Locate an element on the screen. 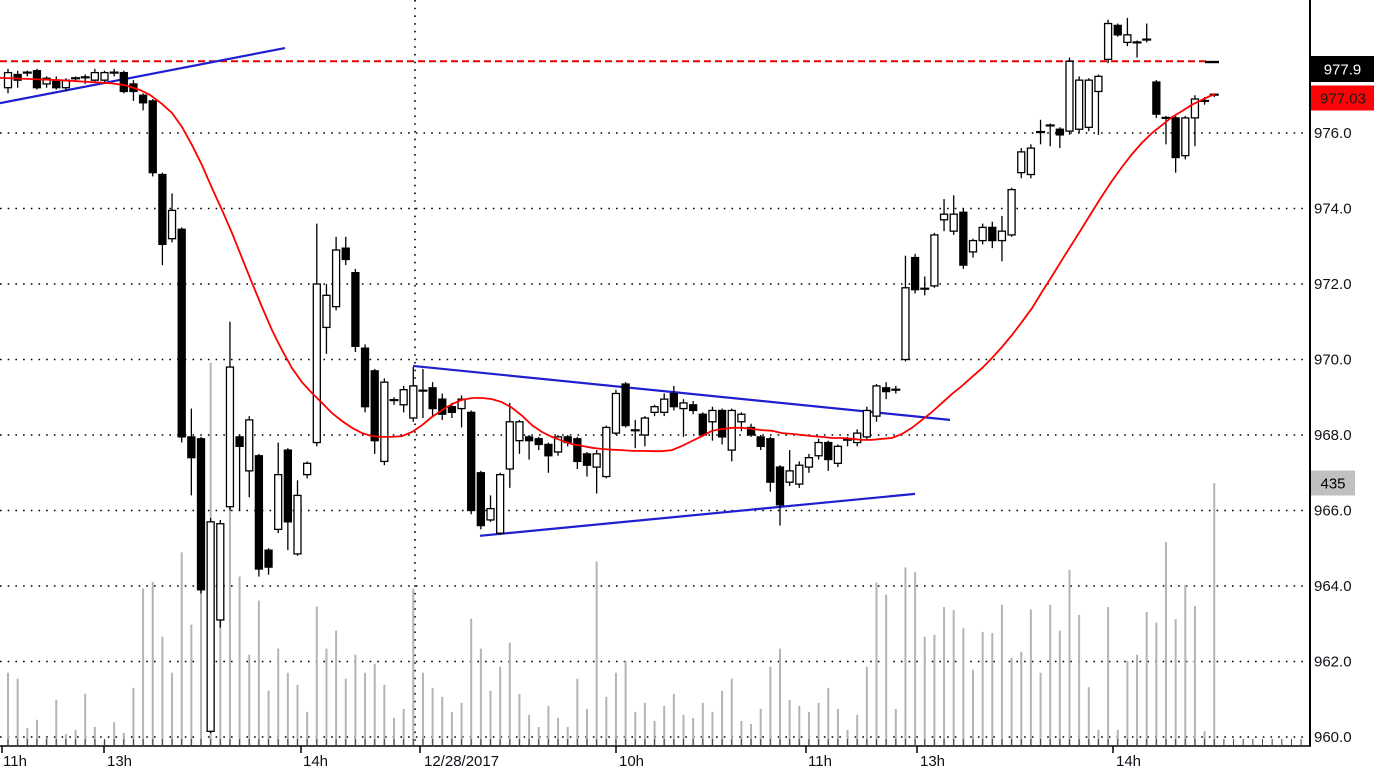 The width and height of the screenshot is (1374, 770). y-axis-tick-label: 968.0 is located at coordinates (1333, 435).